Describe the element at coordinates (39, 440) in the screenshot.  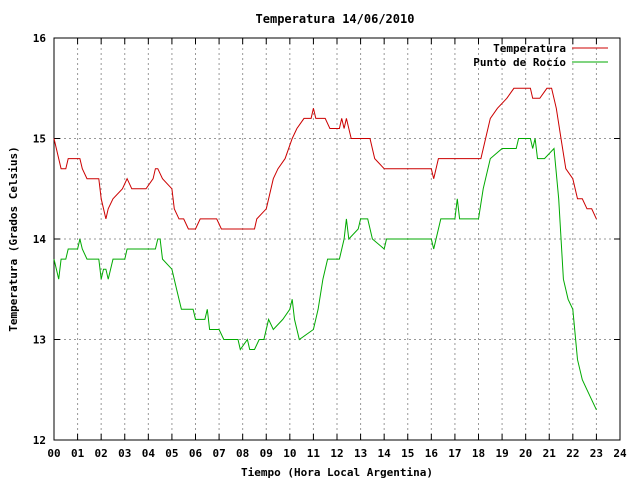
I see `y-tick-label: 12` at that location.